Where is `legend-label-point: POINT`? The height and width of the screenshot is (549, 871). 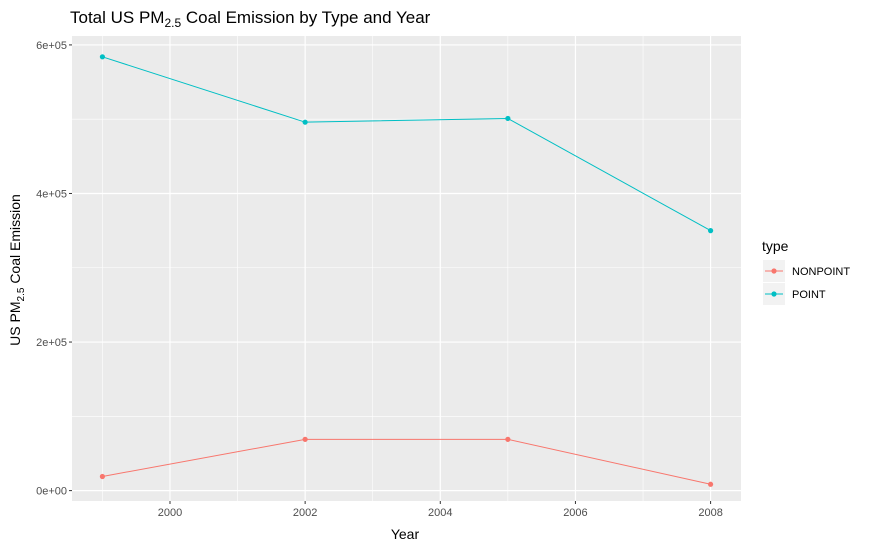 legend-label-point: POINT is located at coordinates (809, 295).